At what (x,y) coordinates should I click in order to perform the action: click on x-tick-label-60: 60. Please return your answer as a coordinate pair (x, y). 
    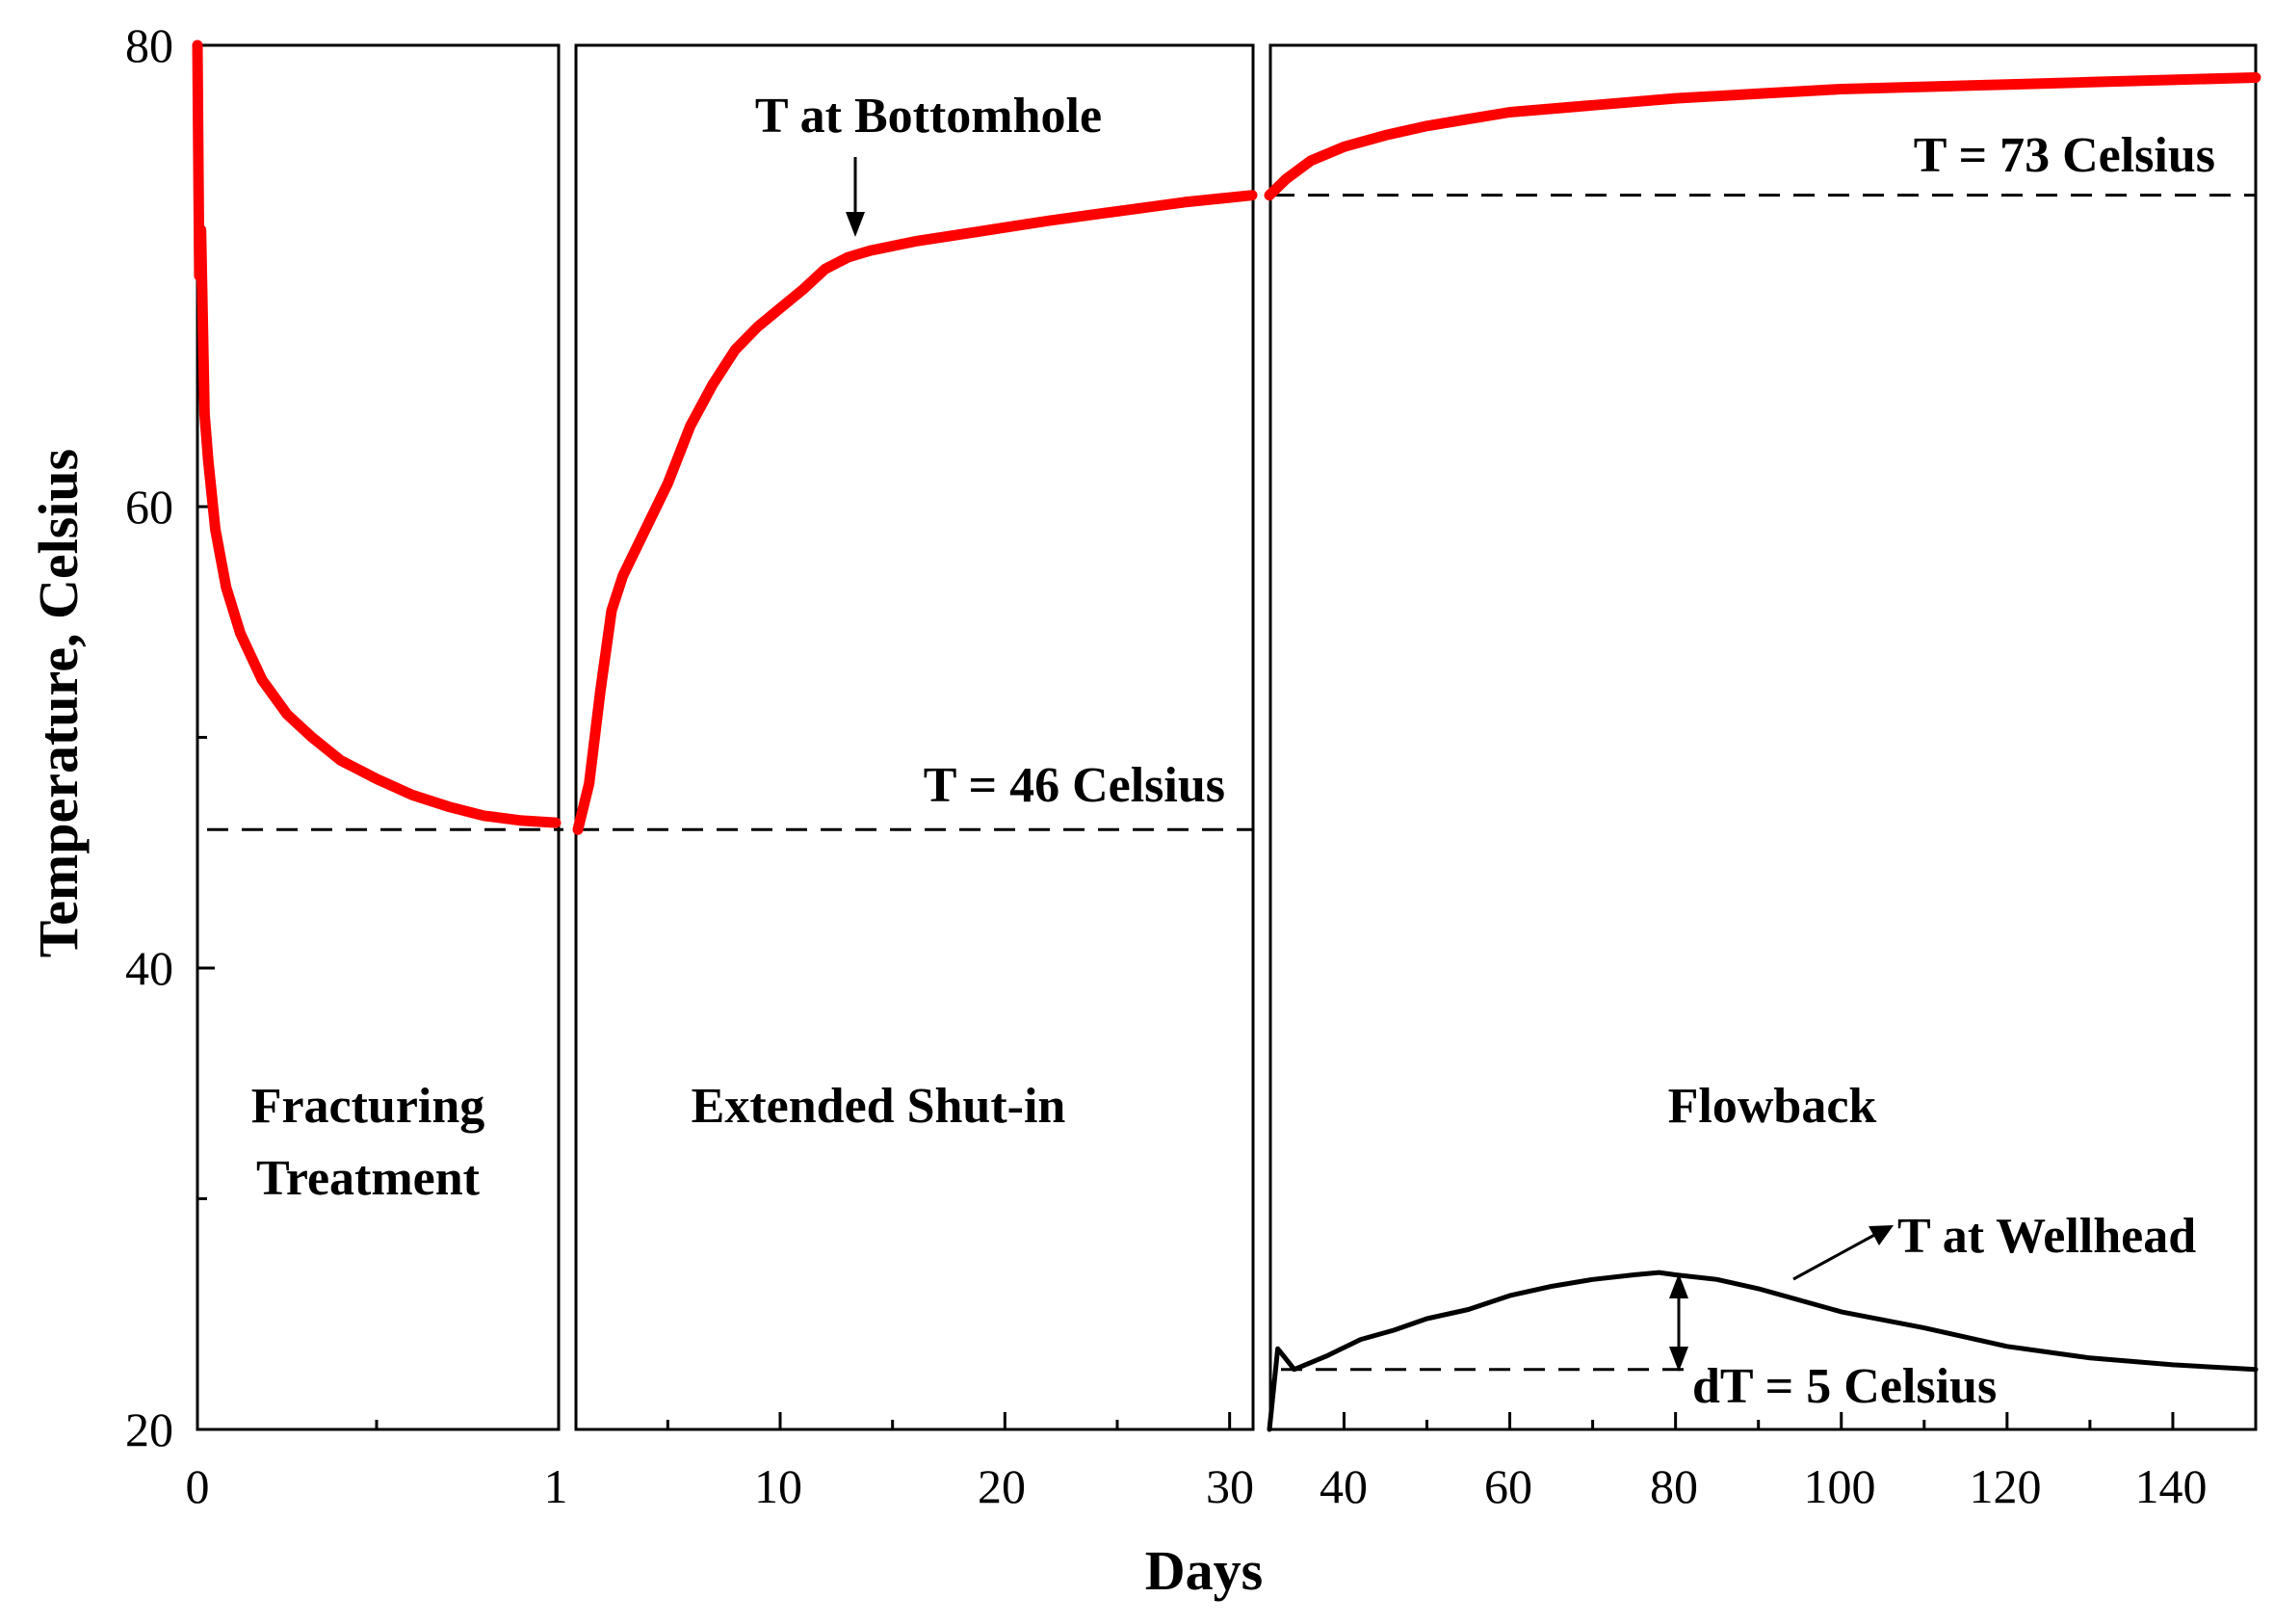
    Looking at the image, I should click on (1508, 1486).